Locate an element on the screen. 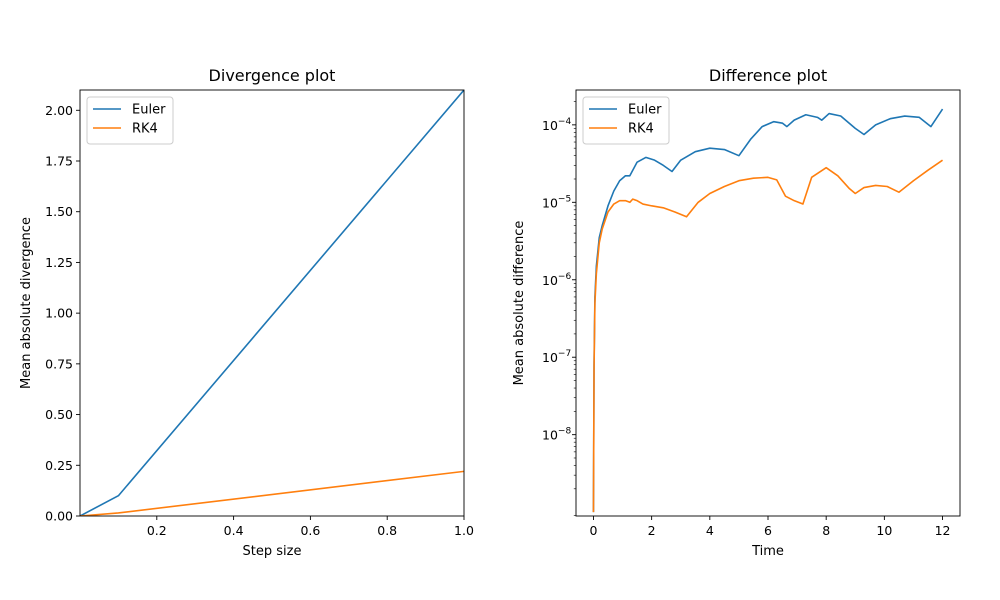  y-tick-label: 1.50 is located at coordinates (59, 211).